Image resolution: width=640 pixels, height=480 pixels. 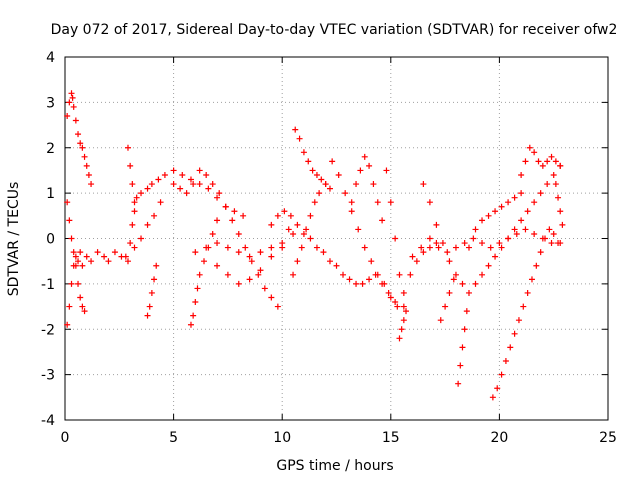 What do you see at coordinates (50, 58) in the screenshot?
I see `y-tick-label: 4` at bounding box center [50, 58].